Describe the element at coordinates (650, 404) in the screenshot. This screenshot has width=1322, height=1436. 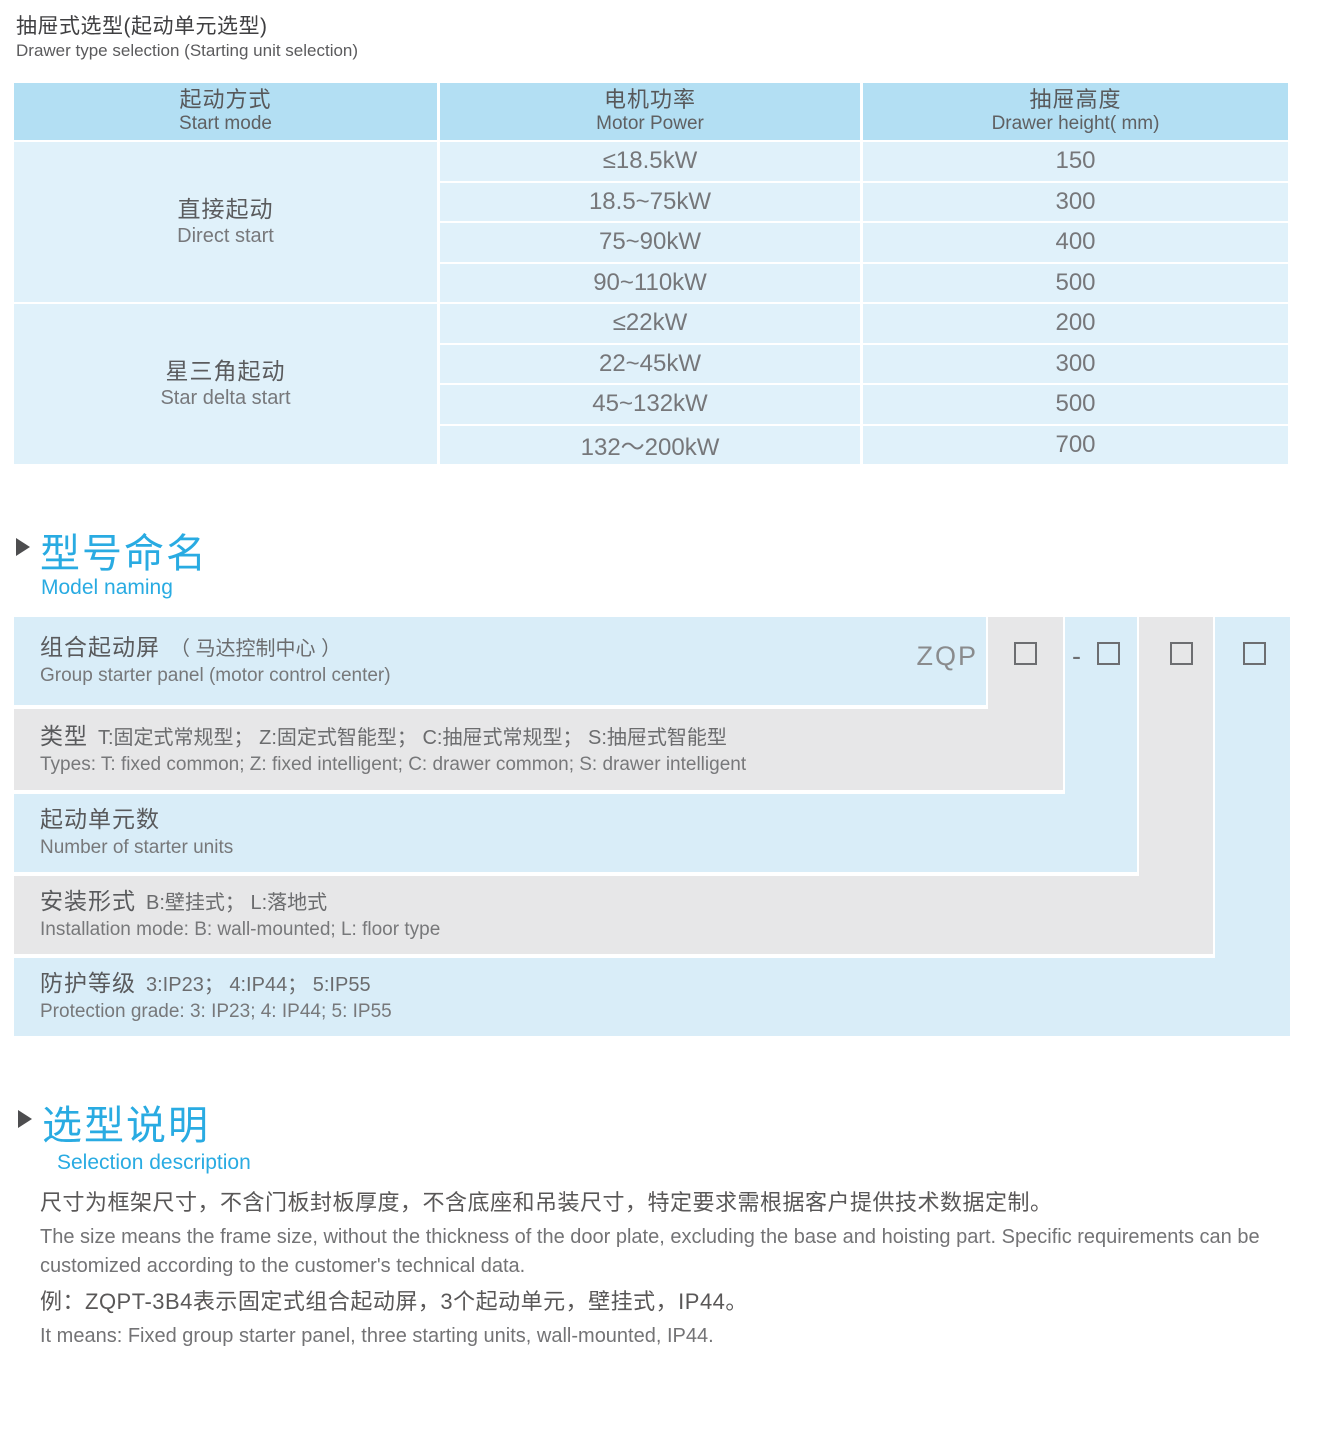
I see `table-cell-power: 45~132kW` at that location.